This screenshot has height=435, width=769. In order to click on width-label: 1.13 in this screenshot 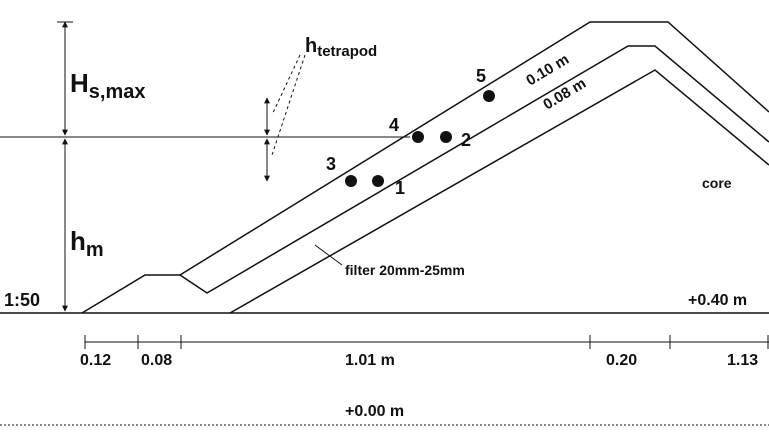, I will do `click(742, 360)`.